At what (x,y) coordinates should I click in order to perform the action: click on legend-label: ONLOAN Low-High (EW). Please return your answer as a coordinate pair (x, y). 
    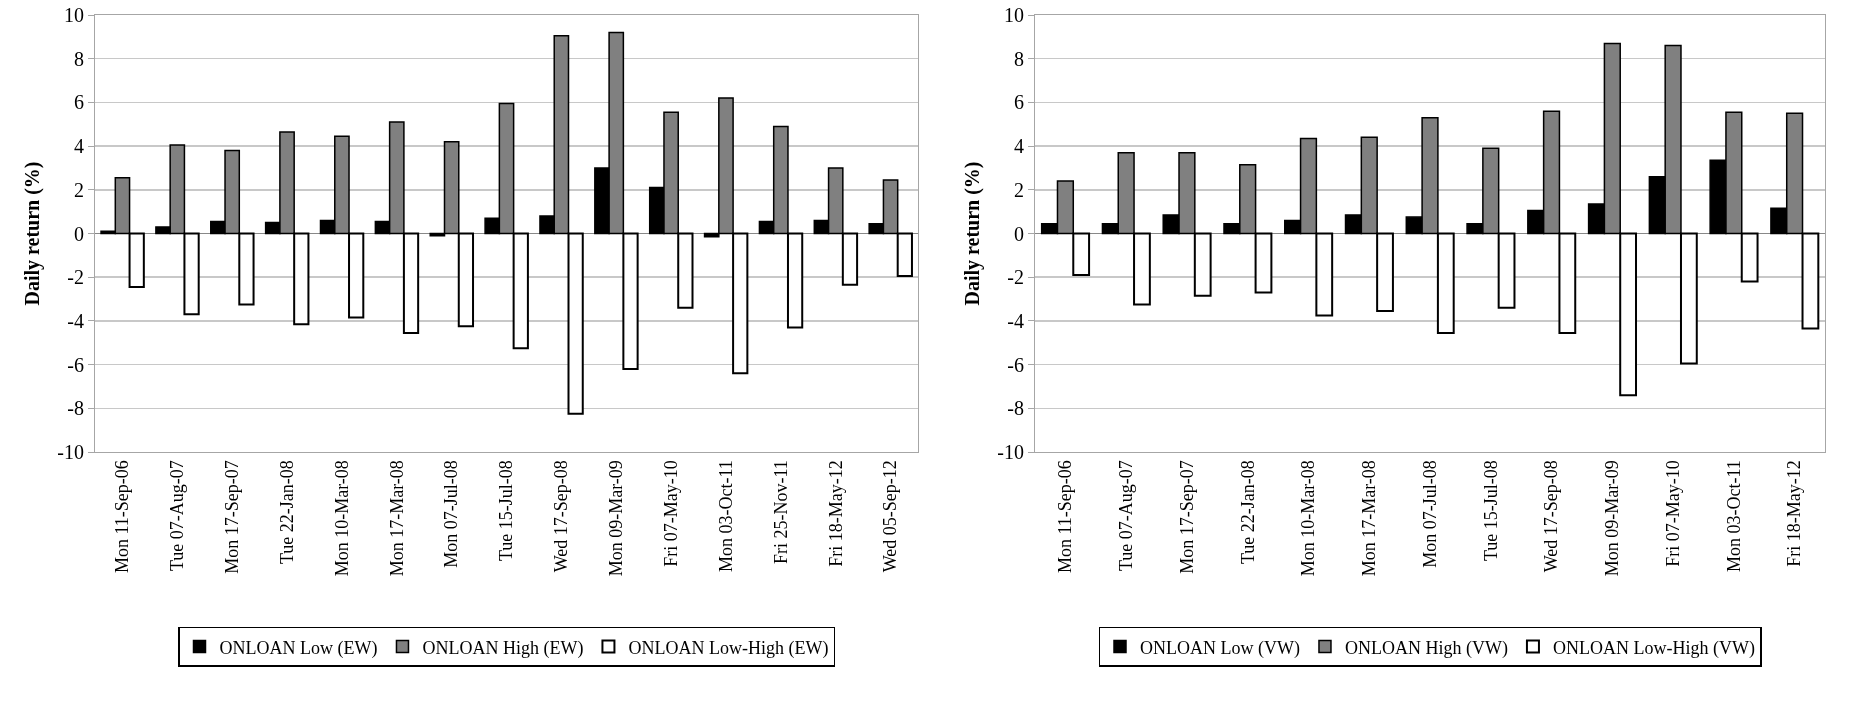
    Looking at the image, I should click on (728, 648).